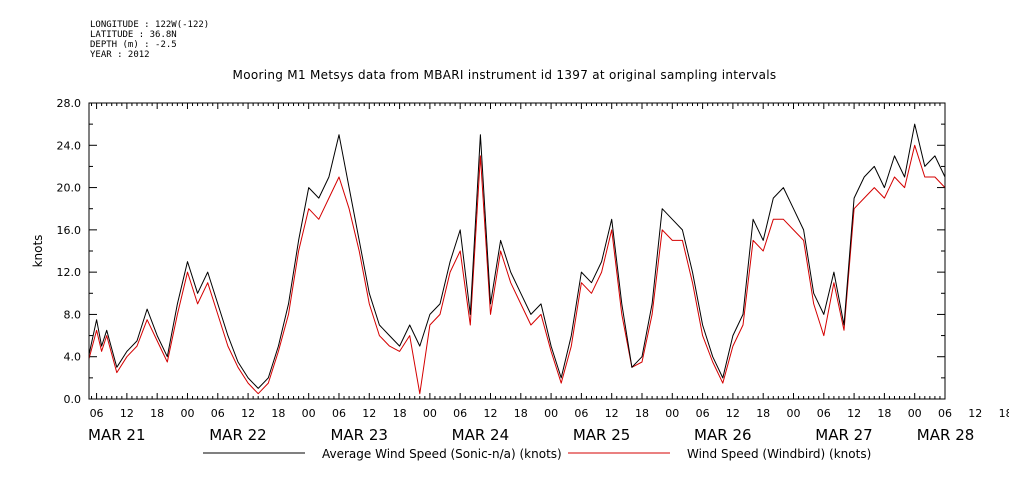  Describe the element at coordinates (480, 435) in the screenshot. I see `x-date-label: MAR 24` at that location.